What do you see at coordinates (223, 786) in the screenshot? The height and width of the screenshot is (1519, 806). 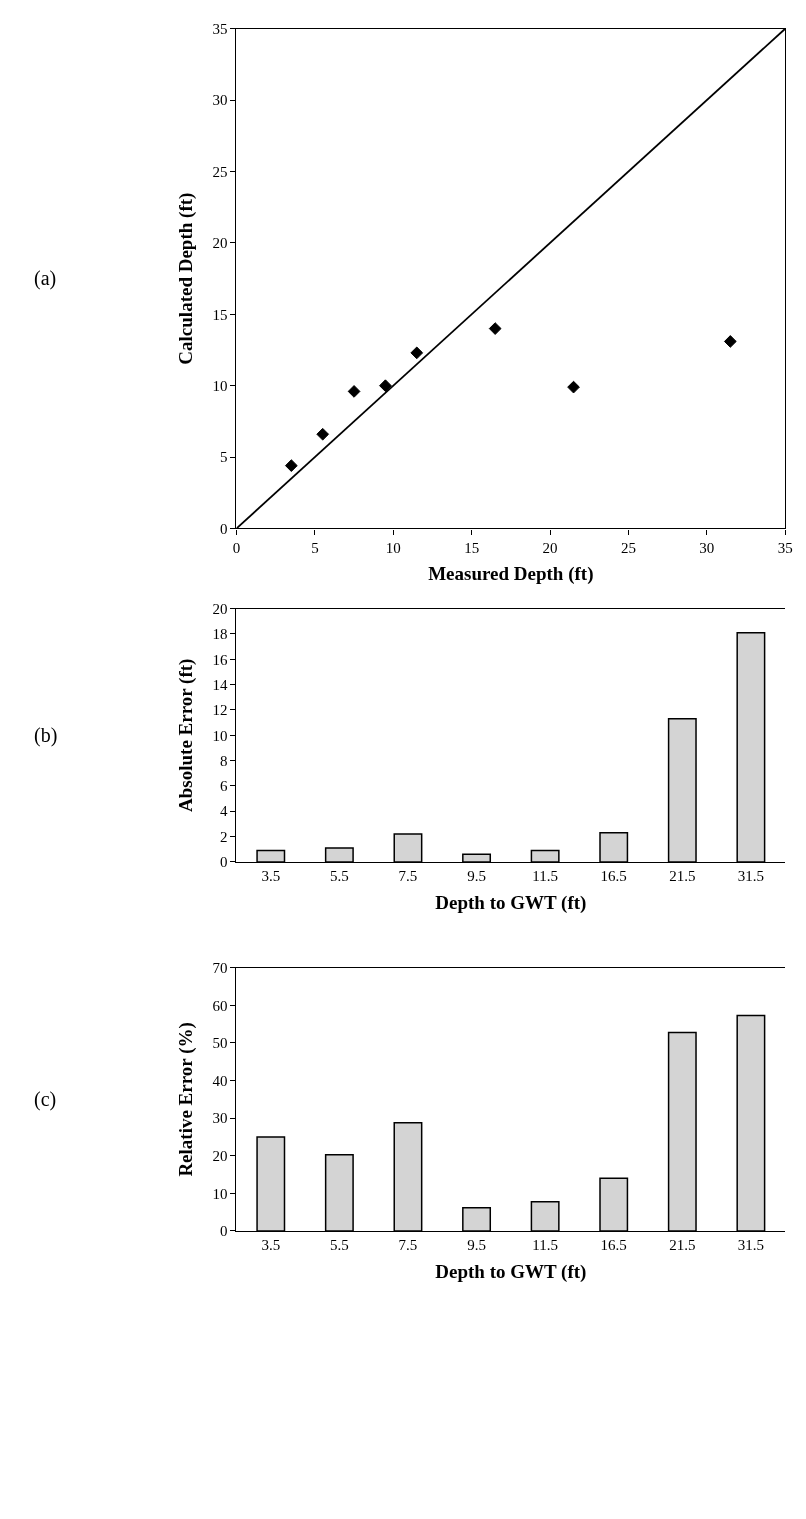 I see `y-tick-label: 6` at bounding box center [223, 786].